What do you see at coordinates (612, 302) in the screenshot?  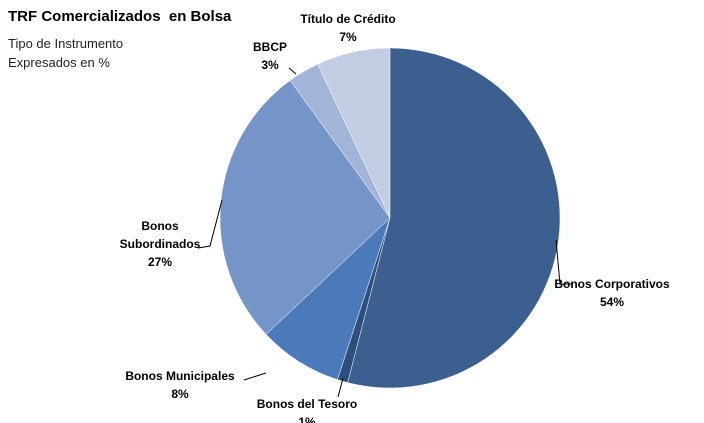 I see `value-label: 54%` at bounding box center [612, 302].